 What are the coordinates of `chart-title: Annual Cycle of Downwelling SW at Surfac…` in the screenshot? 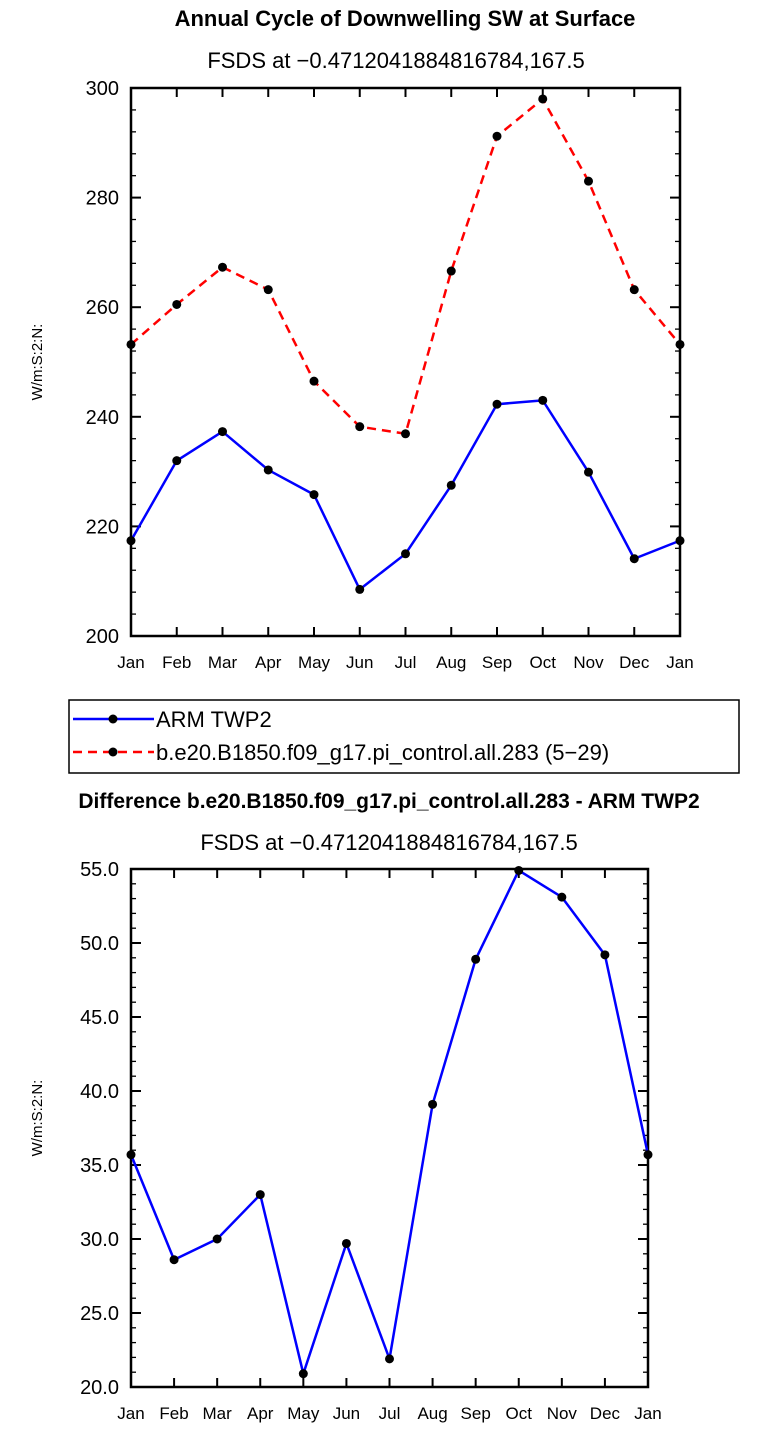 It's located at (405, 18).